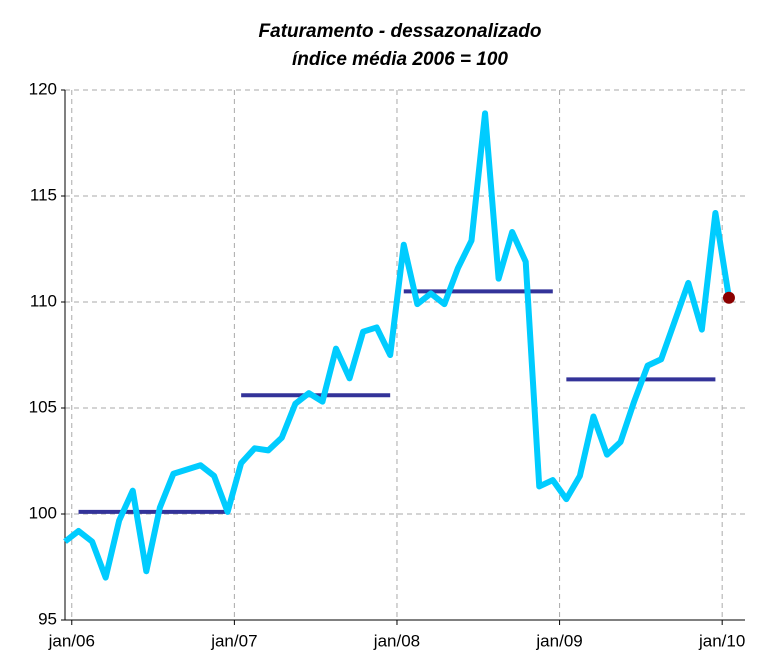 Image resolution: width=765 pixels, height=666 pixels. I want to click on last-point, so click(728, 297).